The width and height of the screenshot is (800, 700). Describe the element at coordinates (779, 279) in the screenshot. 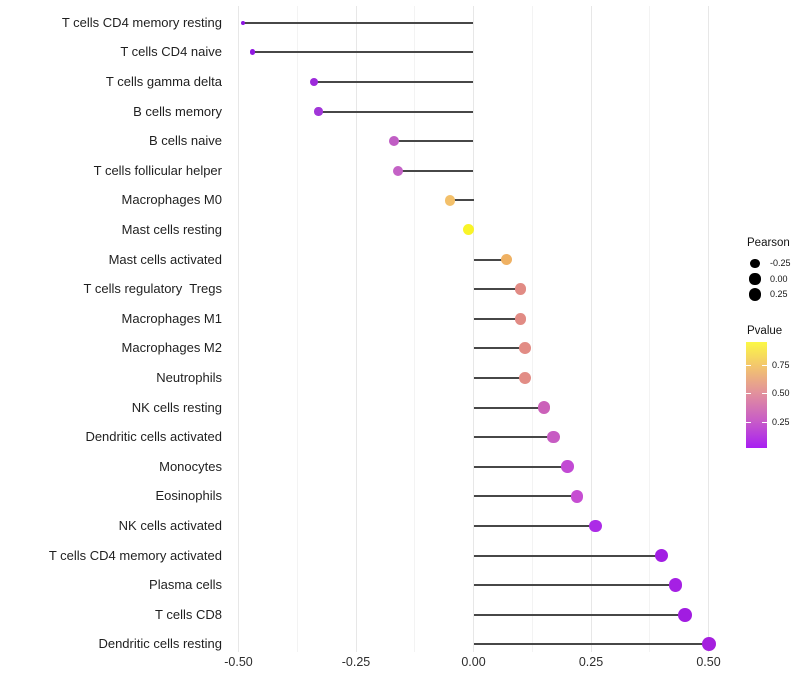

I see `size-legend-label: 0.00` at that location.